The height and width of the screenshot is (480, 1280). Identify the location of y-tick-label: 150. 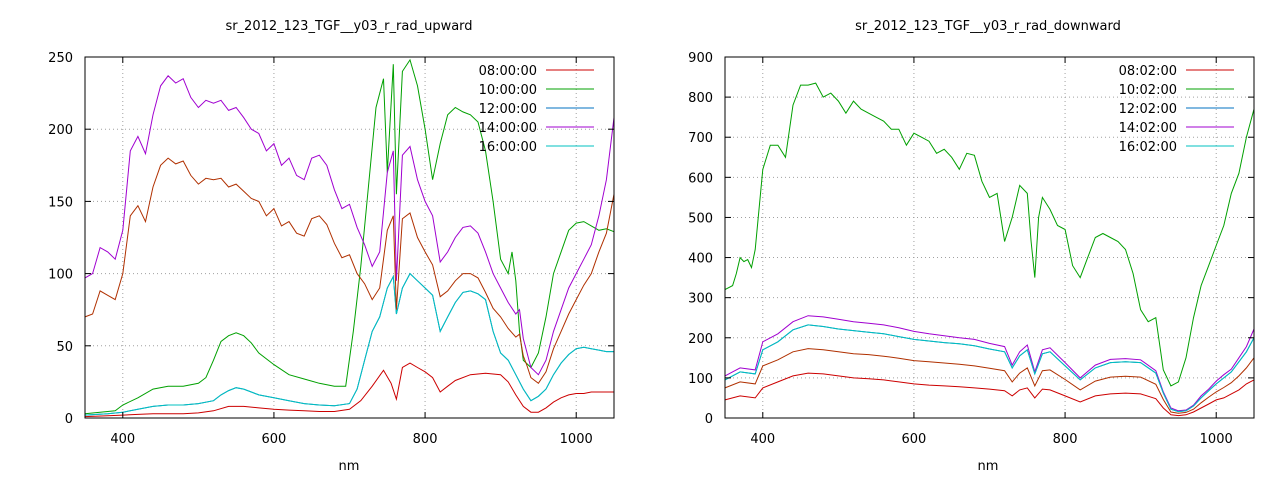
(60, 202).